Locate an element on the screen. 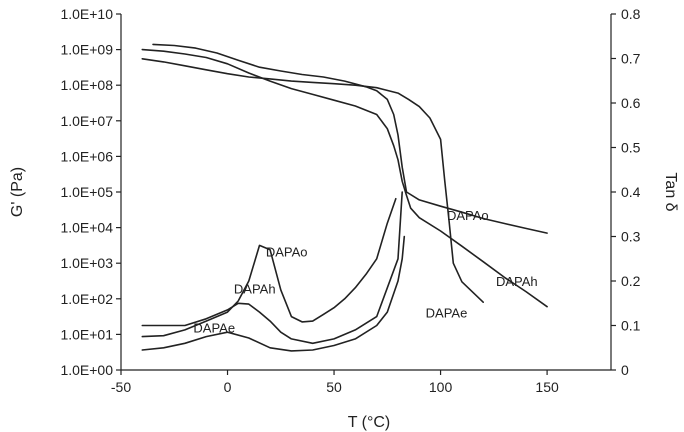 The height and width of the screenshot is (432, 684). y2-tick-label: 0 is located at coordinates (625, 370).